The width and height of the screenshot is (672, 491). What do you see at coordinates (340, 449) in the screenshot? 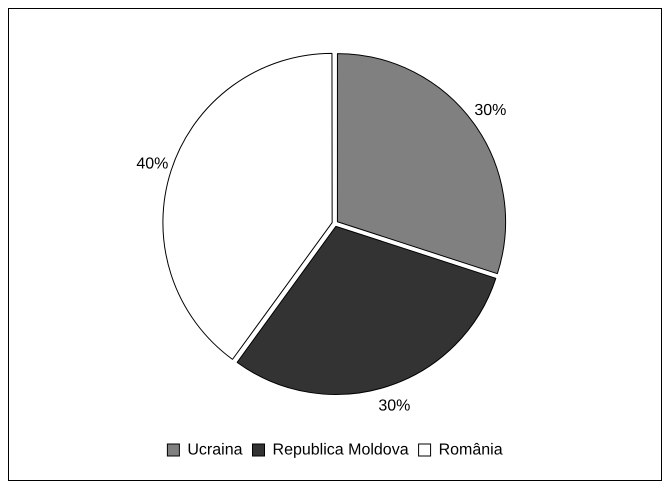
I see `legend-label: Republica Moldova` at bounding box center [340, 449].